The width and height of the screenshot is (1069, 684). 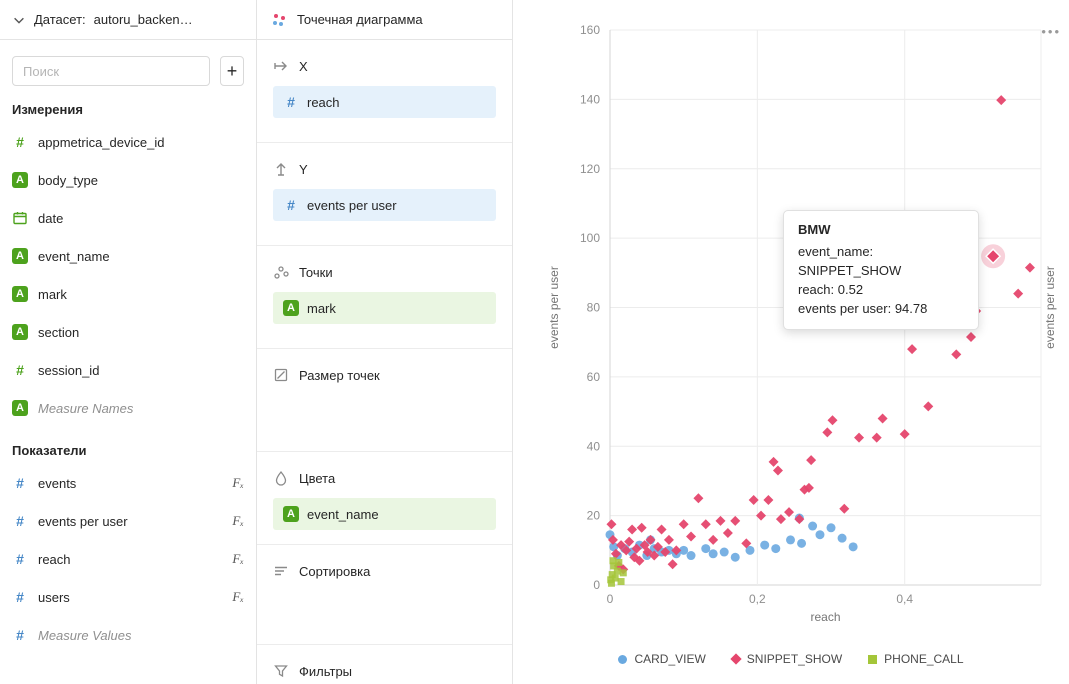 What do you see at coordinates (69, 370) in the screenshot?
I see `field-label: session_id` at bounding box center [69, 370].